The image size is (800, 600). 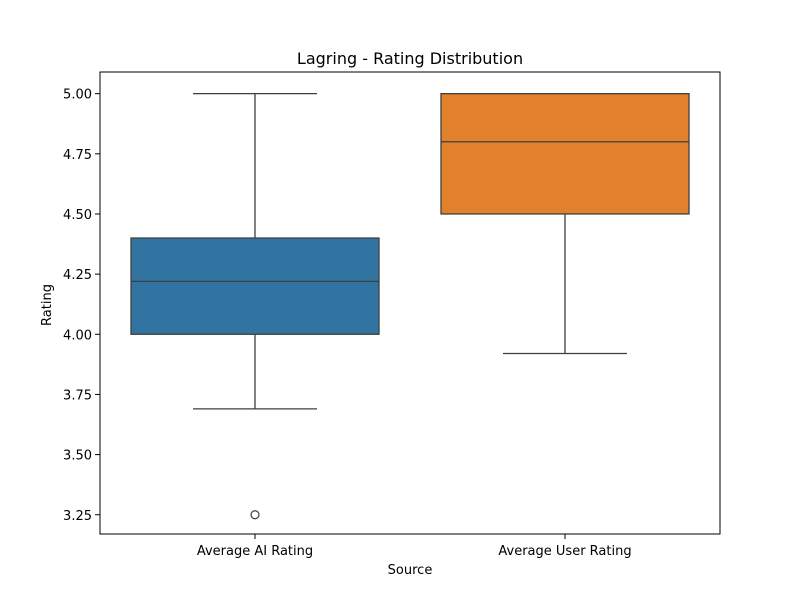 What do you see at coordinates (47, 305) in the screenshot?
I see `y-axis-label: Rating` at bounding box center [47, 305].